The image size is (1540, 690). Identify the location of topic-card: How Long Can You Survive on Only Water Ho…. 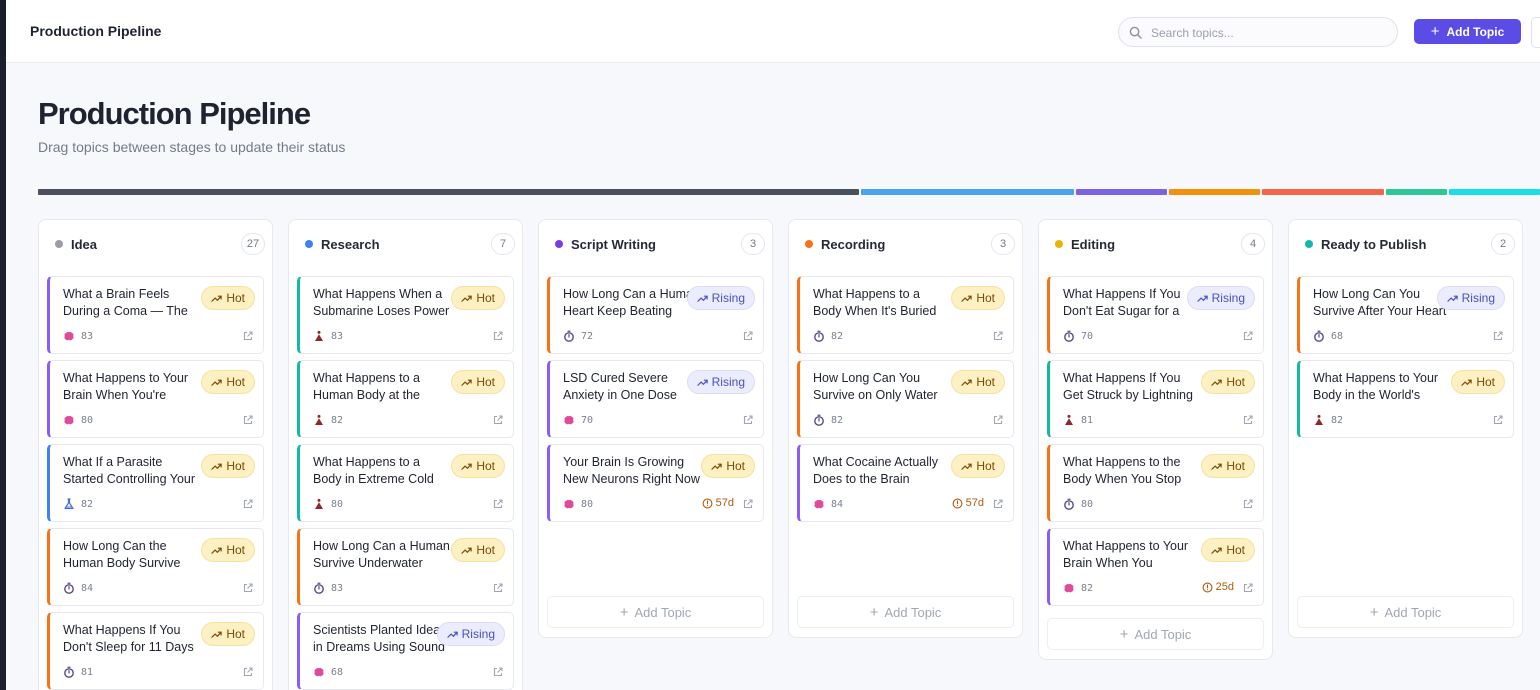
(905, 399).